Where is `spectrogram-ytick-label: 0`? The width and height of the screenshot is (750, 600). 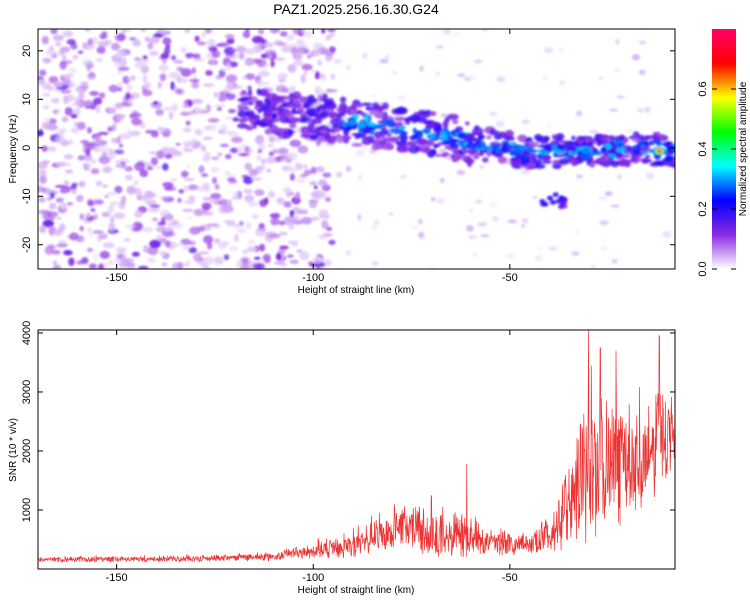 spectrogram-ytick-label: 0 is located at coordinates (27, 148).